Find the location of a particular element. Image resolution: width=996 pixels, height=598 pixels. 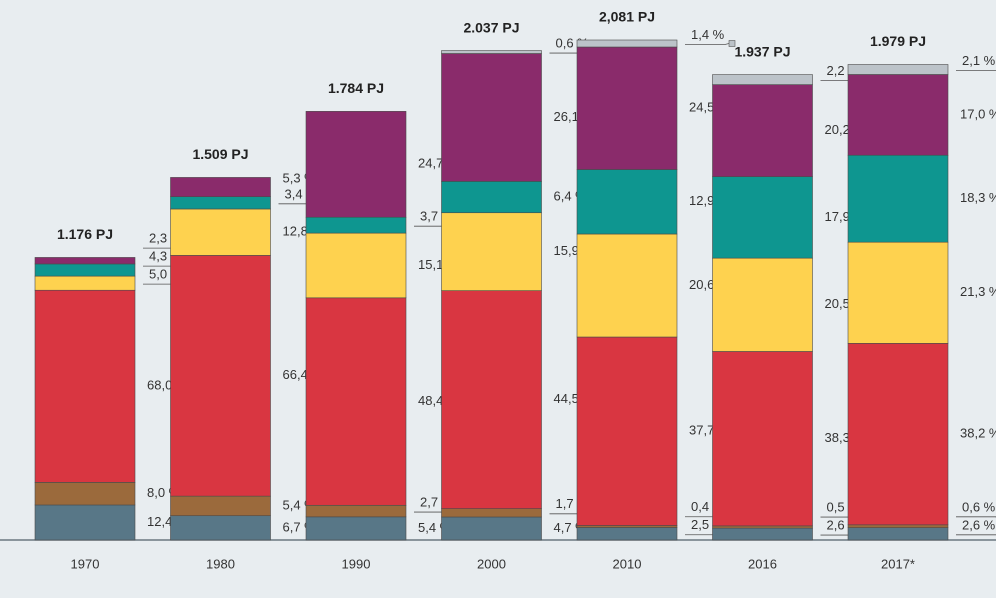

value-label: 38,2 % is located at coordinates (978, 433).